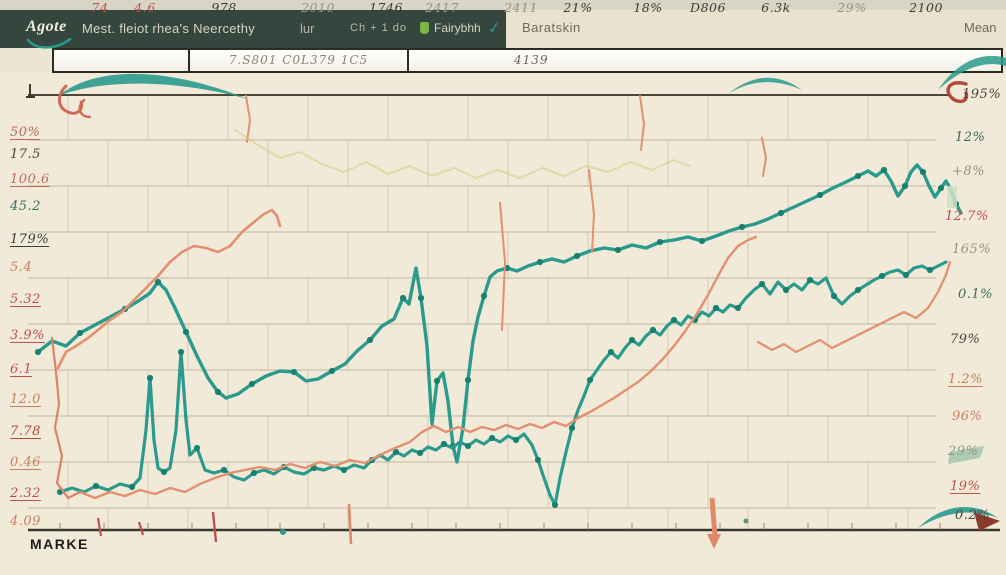 This screenshot has width=1006, height=575. I want to click on series-yellow-faint, so click(462, 154).